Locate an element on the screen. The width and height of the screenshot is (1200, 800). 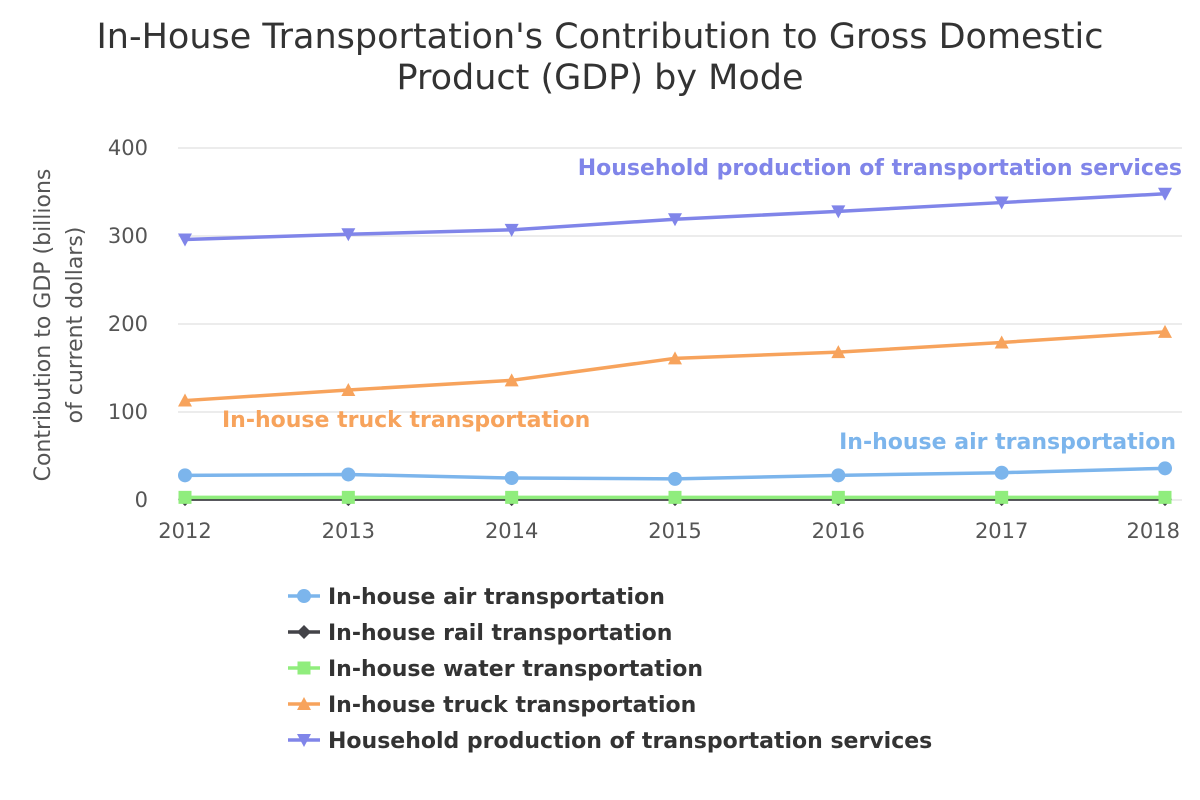
legend-item-in-house-rail-transportation: In-house rail transportation is located at coordinates (480, 633).